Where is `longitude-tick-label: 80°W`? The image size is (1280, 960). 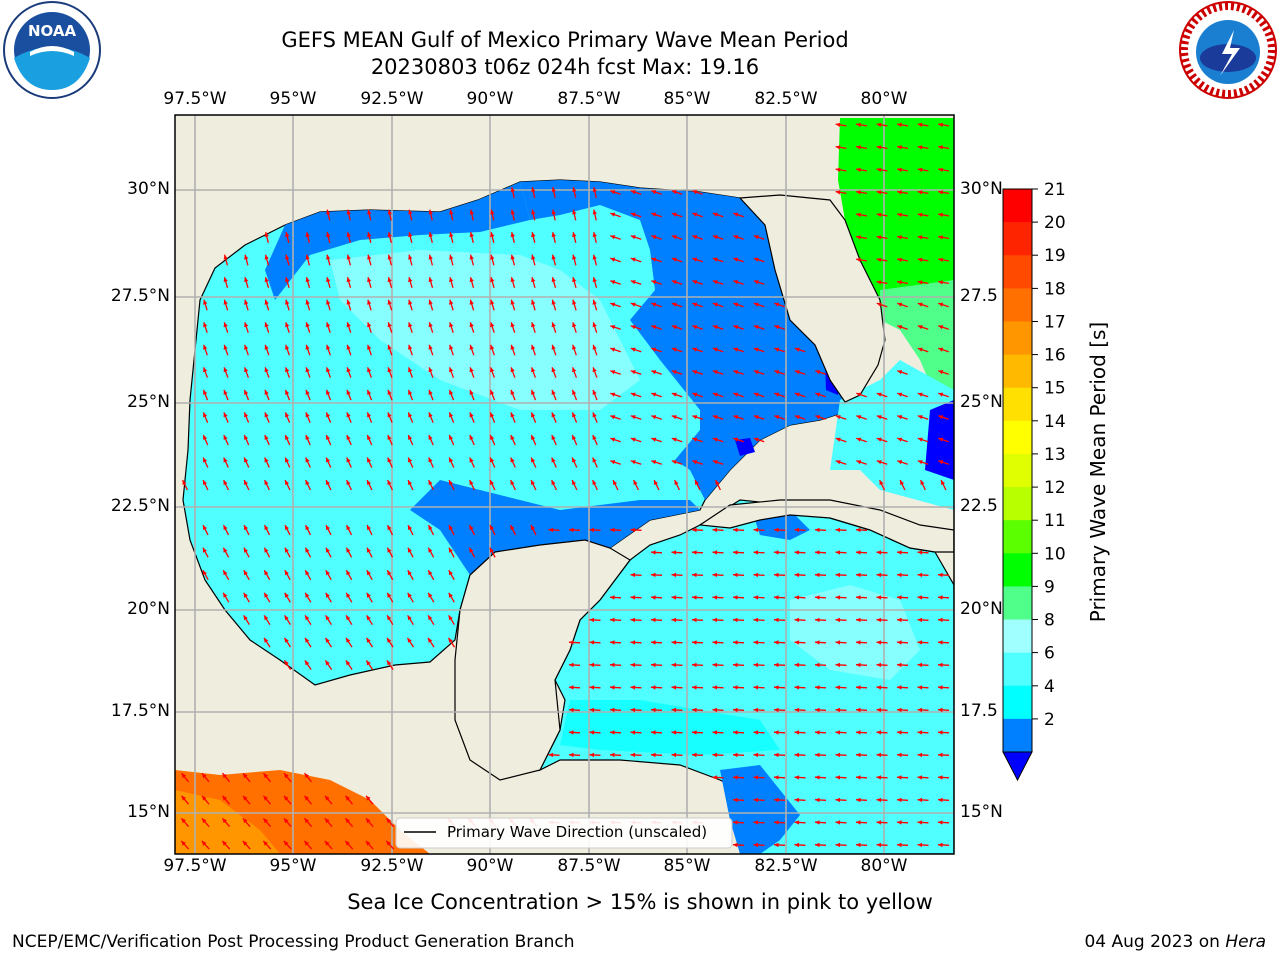 longitude-tick-label: 80°W is located at coordinates (884, 866).